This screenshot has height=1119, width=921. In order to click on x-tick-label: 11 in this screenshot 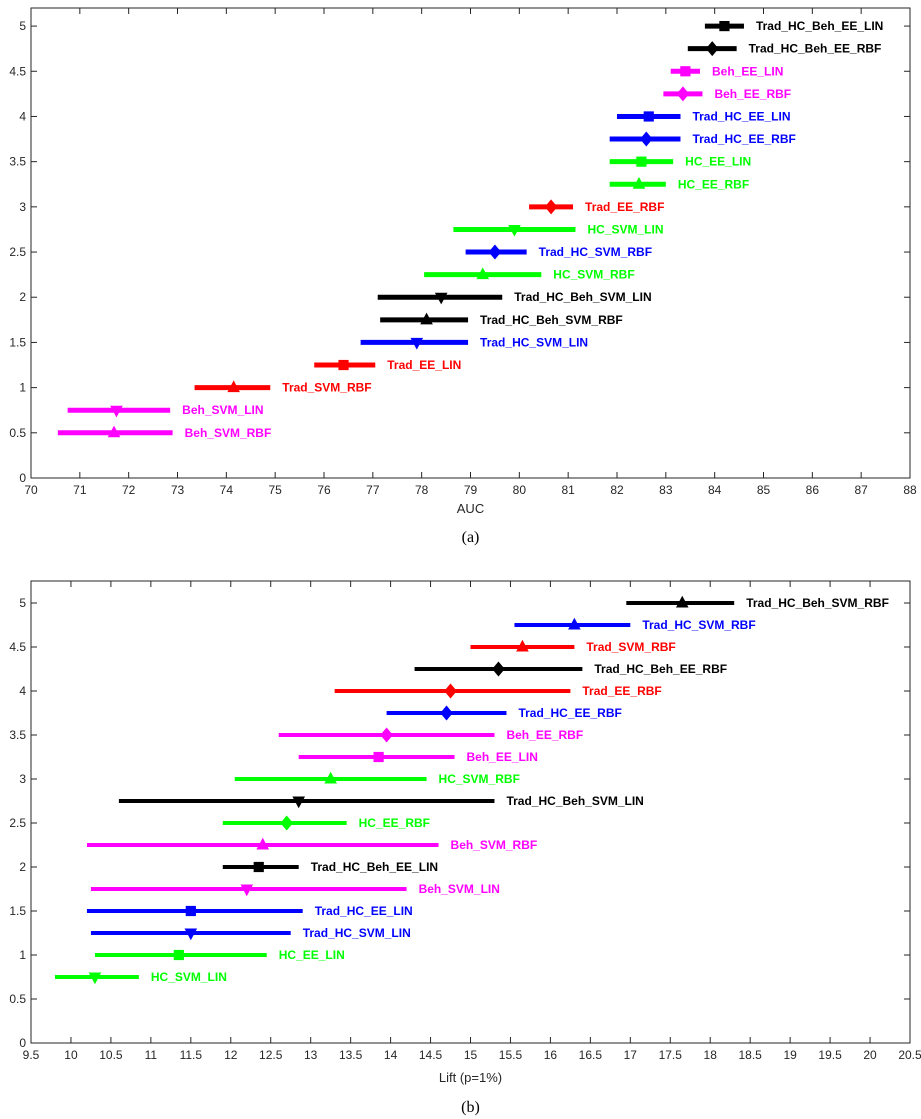, I will do `click(151, 1055)`.